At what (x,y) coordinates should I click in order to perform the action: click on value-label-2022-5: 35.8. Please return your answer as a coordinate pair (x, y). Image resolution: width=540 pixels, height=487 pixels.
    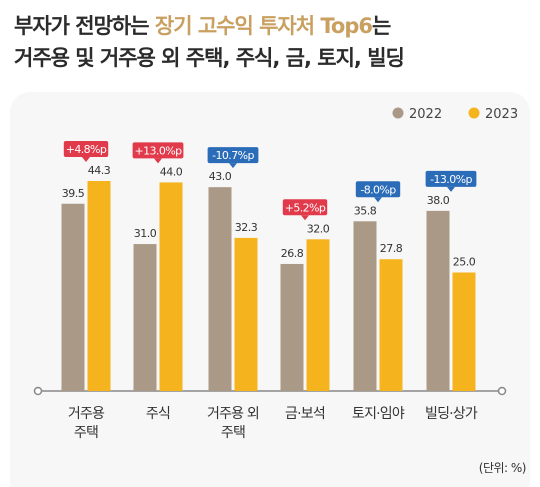
    Looking at the image, I should click on (365, 210).